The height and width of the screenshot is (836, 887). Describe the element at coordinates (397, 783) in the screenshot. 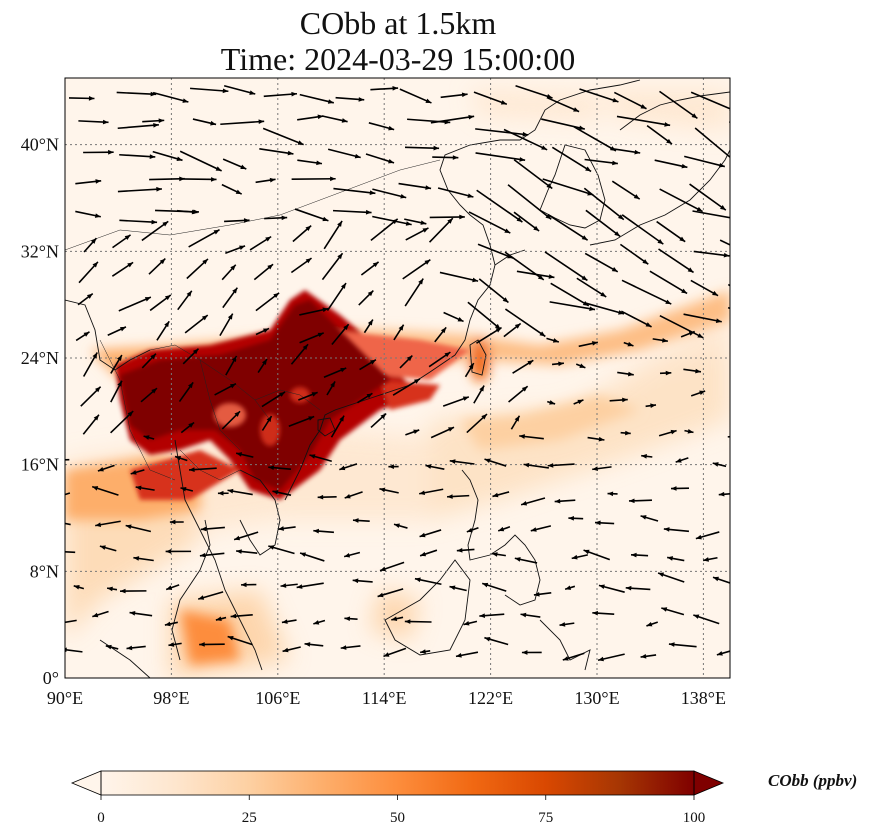

I see `colorbar-gradient` at that location.